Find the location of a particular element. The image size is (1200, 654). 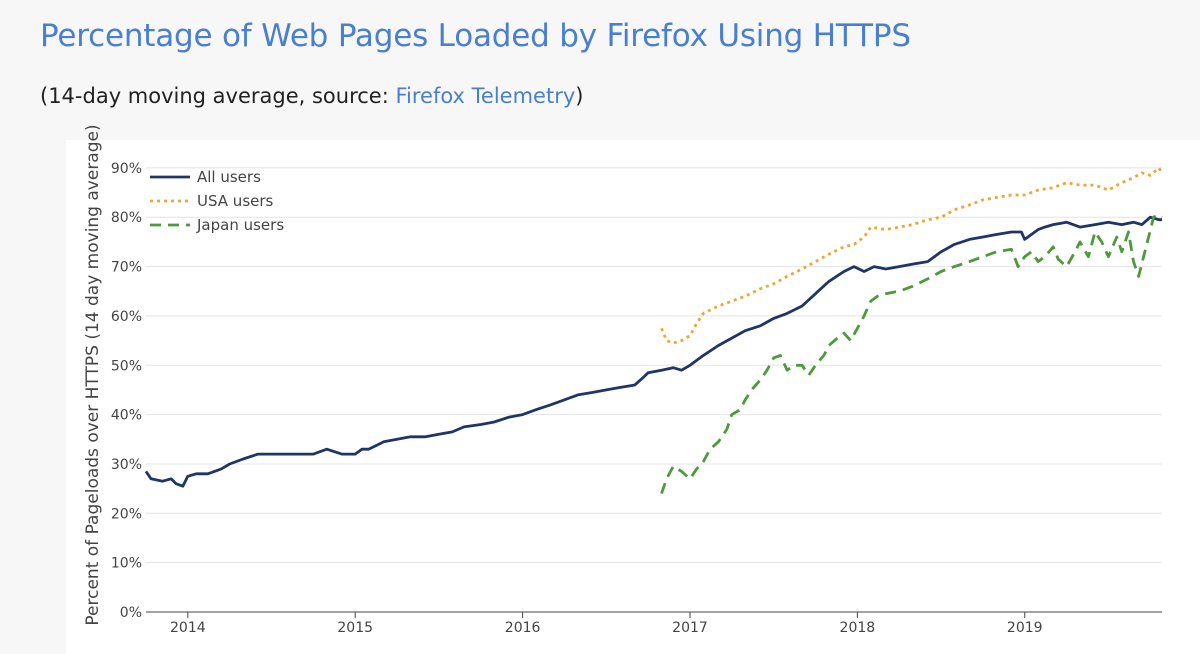

y-tick-label: 80% is located at coordinates (126, 218).